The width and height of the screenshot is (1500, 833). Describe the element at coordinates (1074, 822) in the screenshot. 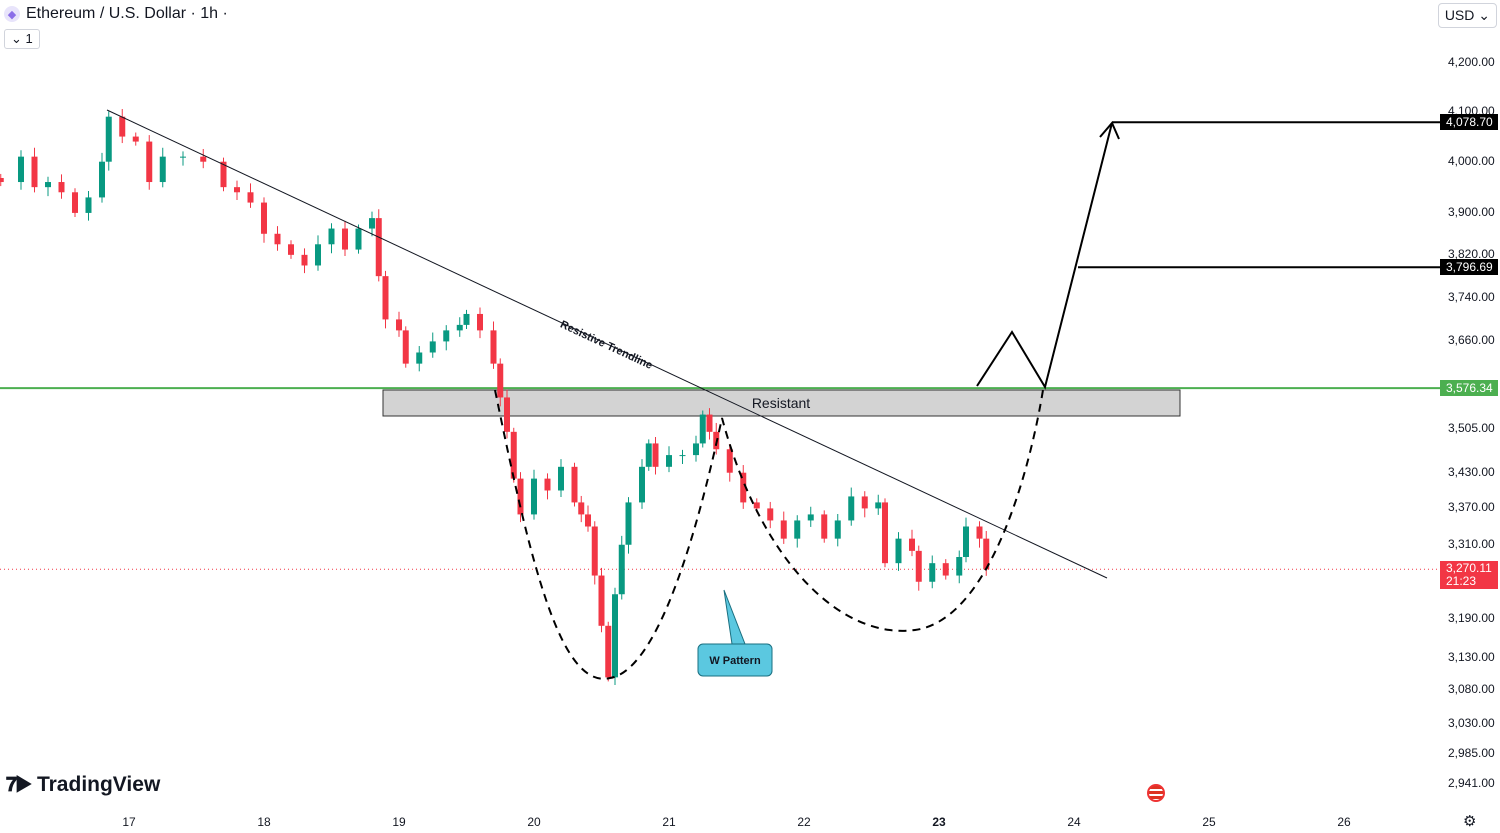

I see `x-axis-label: 24` at that location.